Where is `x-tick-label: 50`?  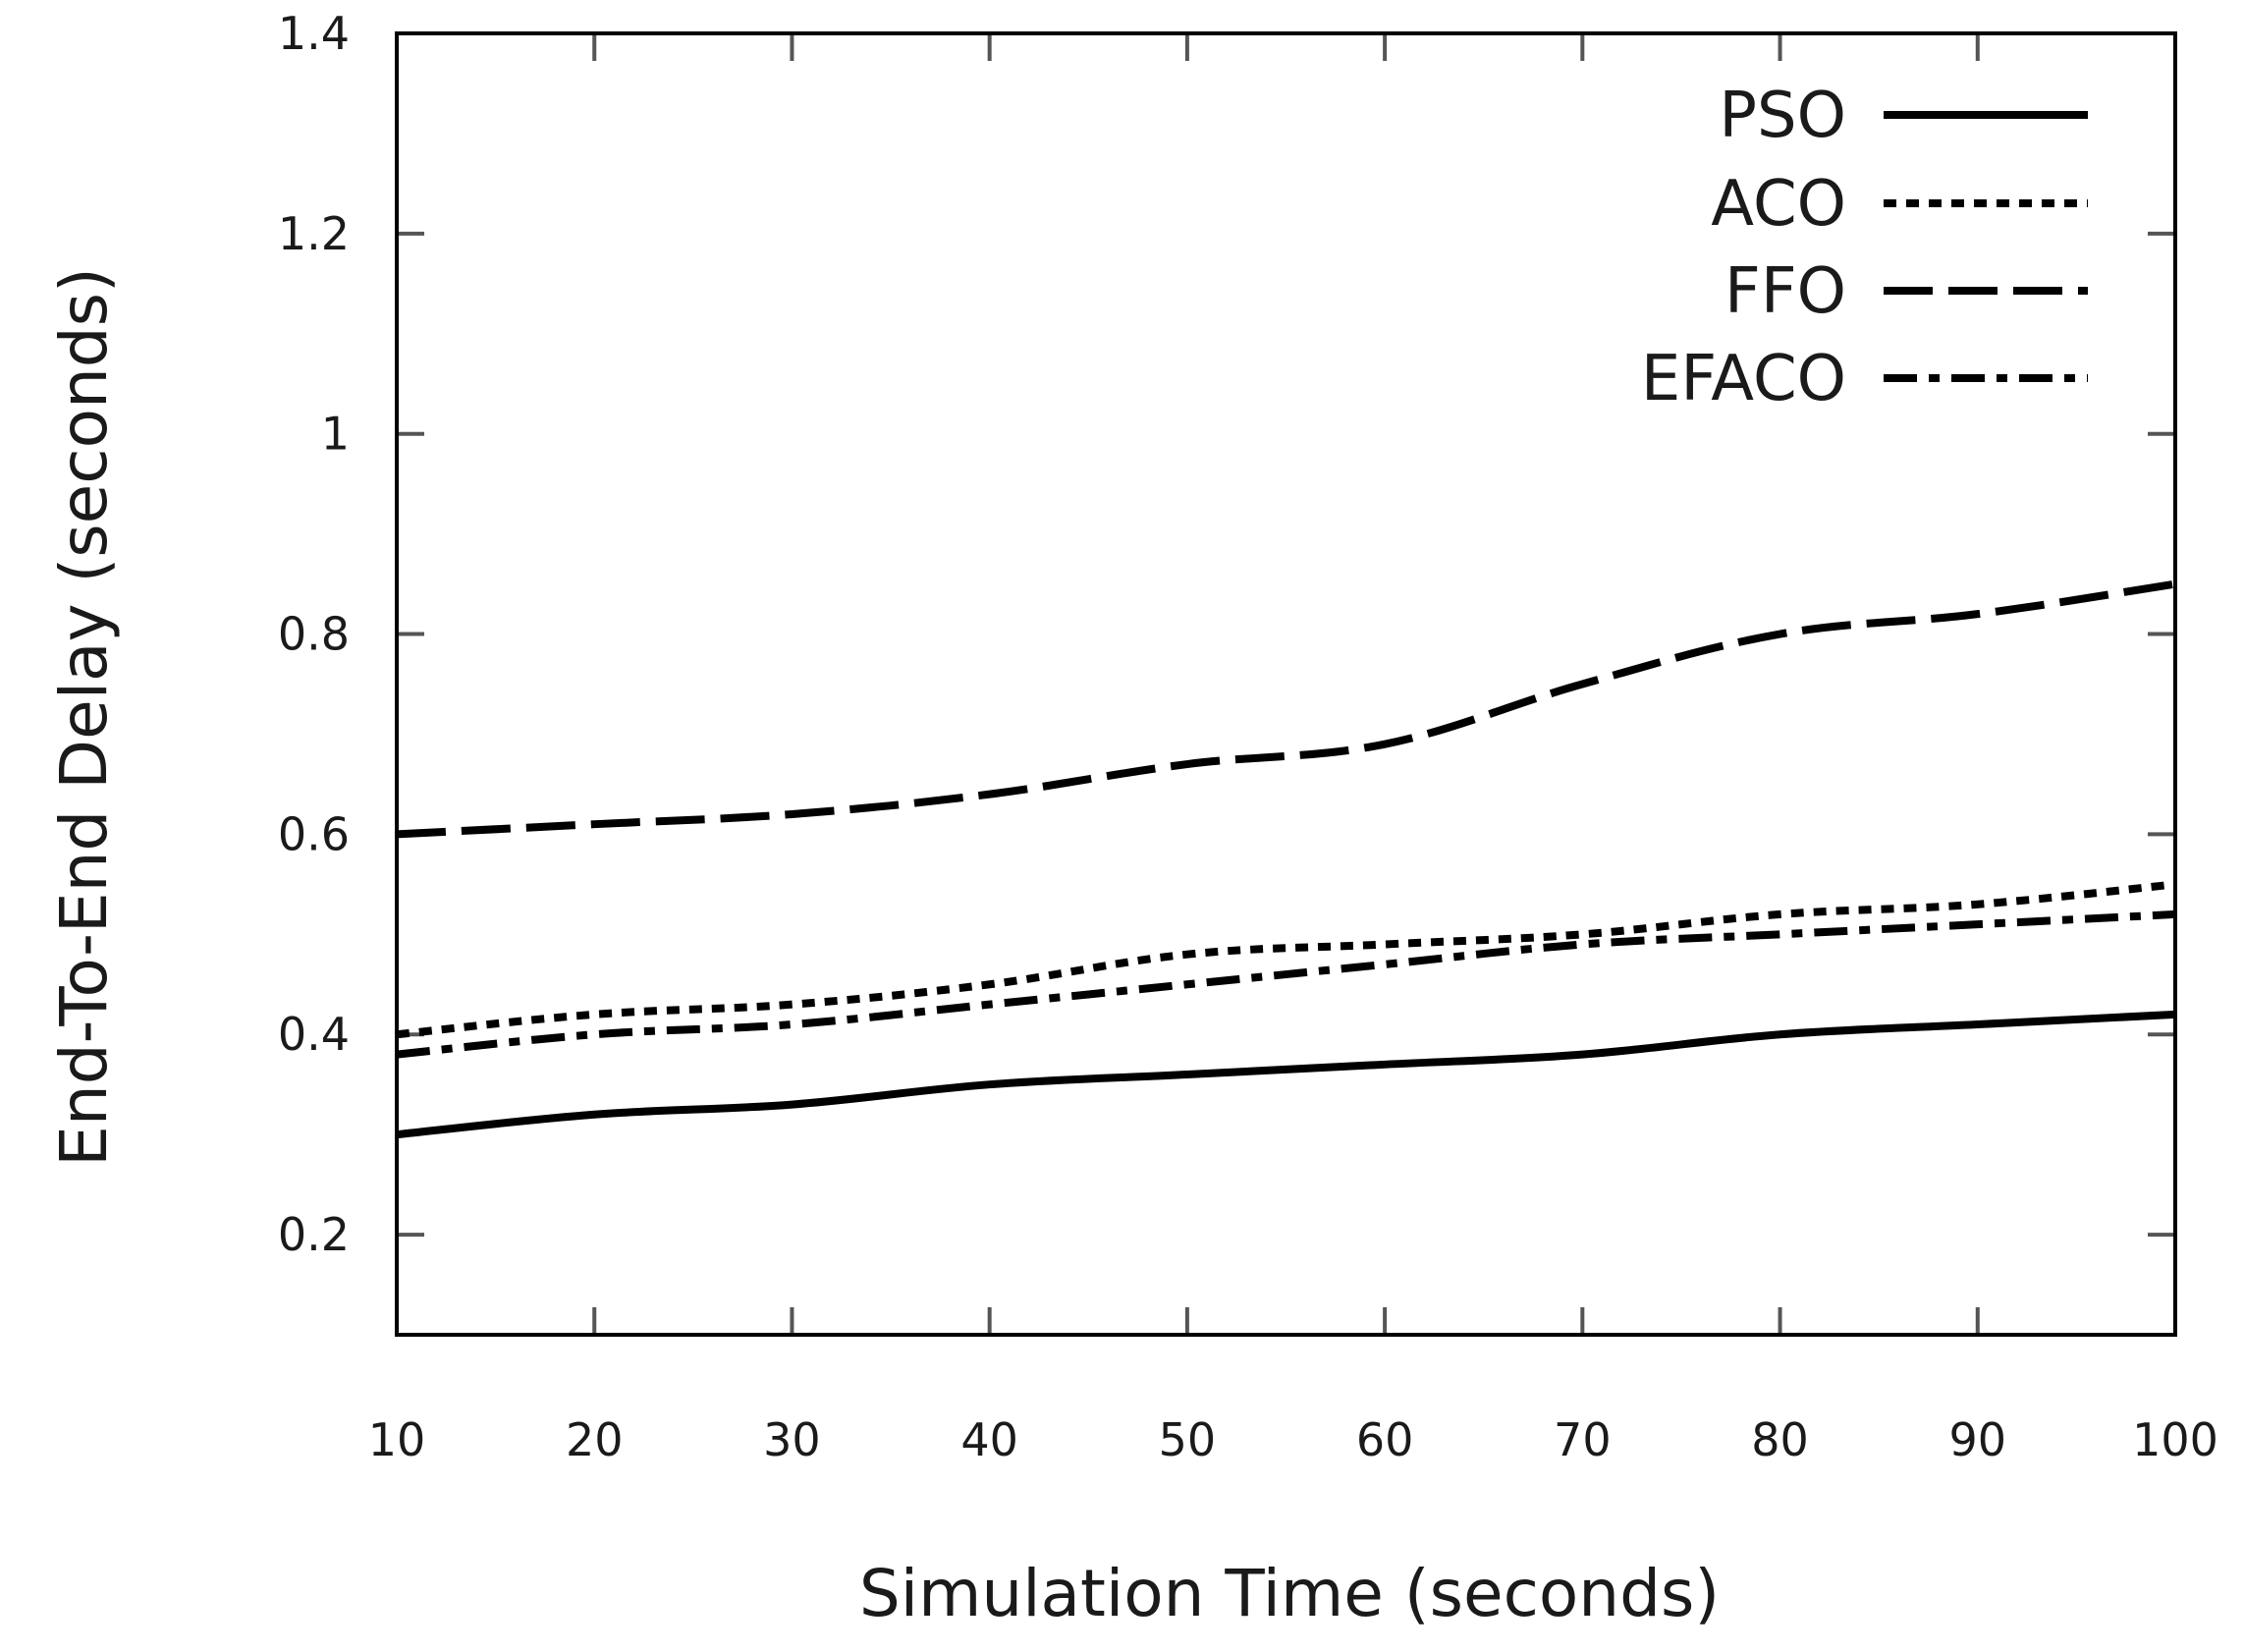 x-tick-label: 50 is located at coordinates (1188, 1439).